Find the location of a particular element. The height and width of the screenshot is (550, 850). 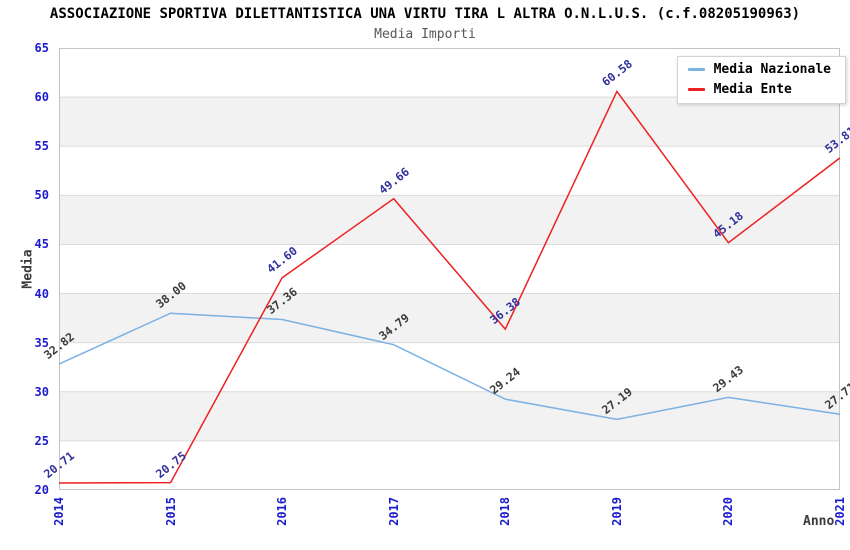

legend-item-media-nazionale: Media Nazionale is located at coordinates (759, 69).